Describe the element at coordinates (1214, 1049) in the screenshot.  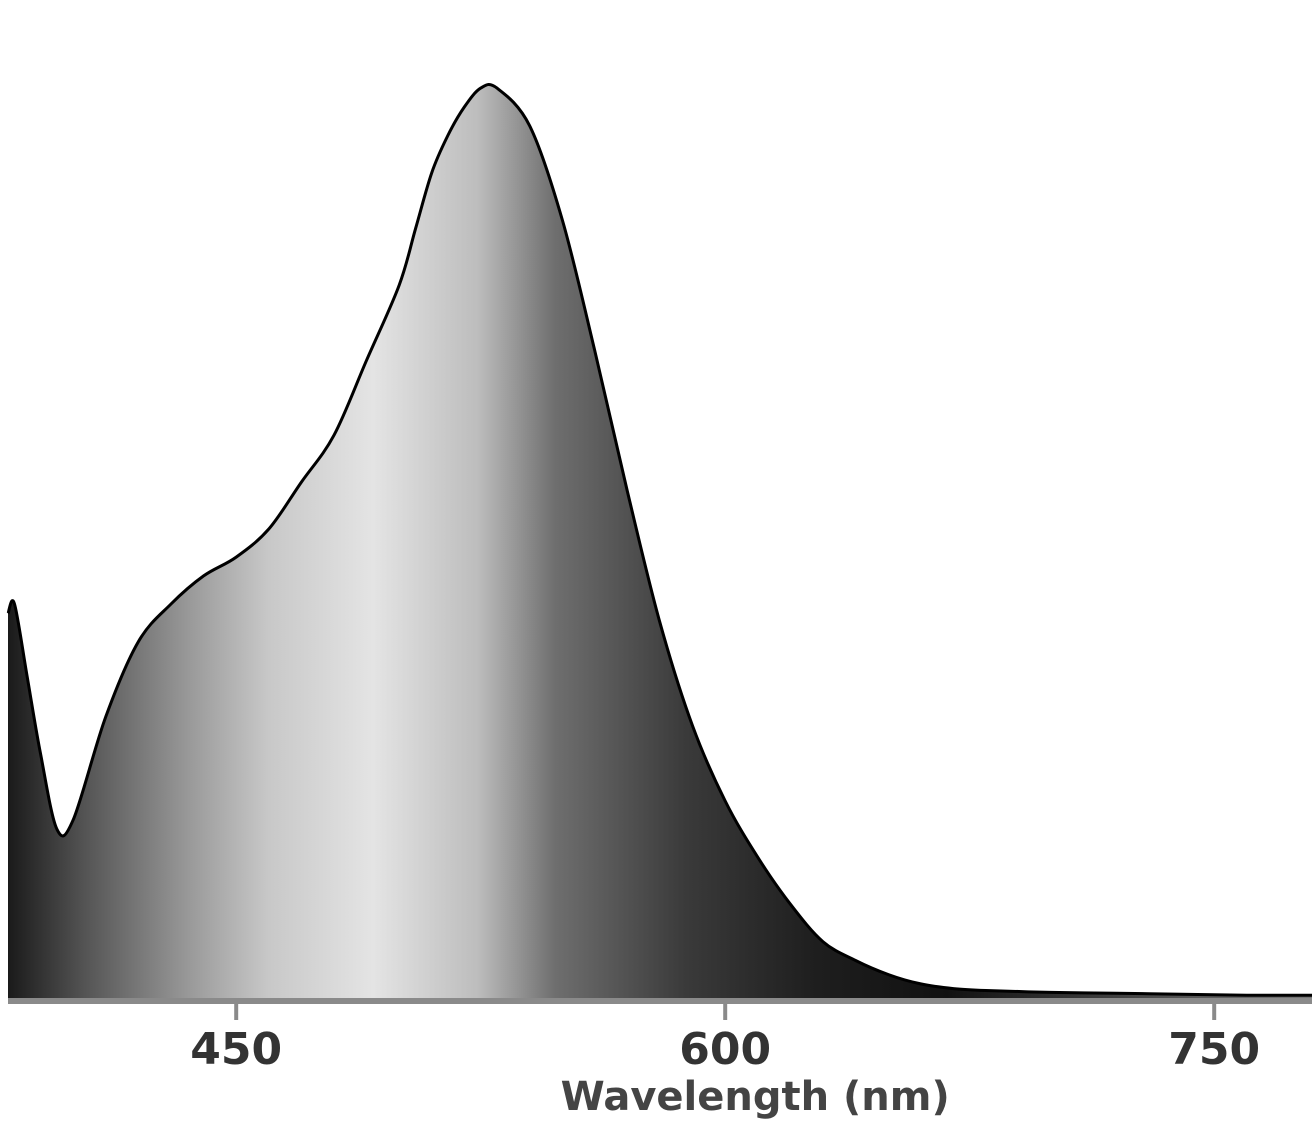
I see `x-tick-label: 750` at that location.